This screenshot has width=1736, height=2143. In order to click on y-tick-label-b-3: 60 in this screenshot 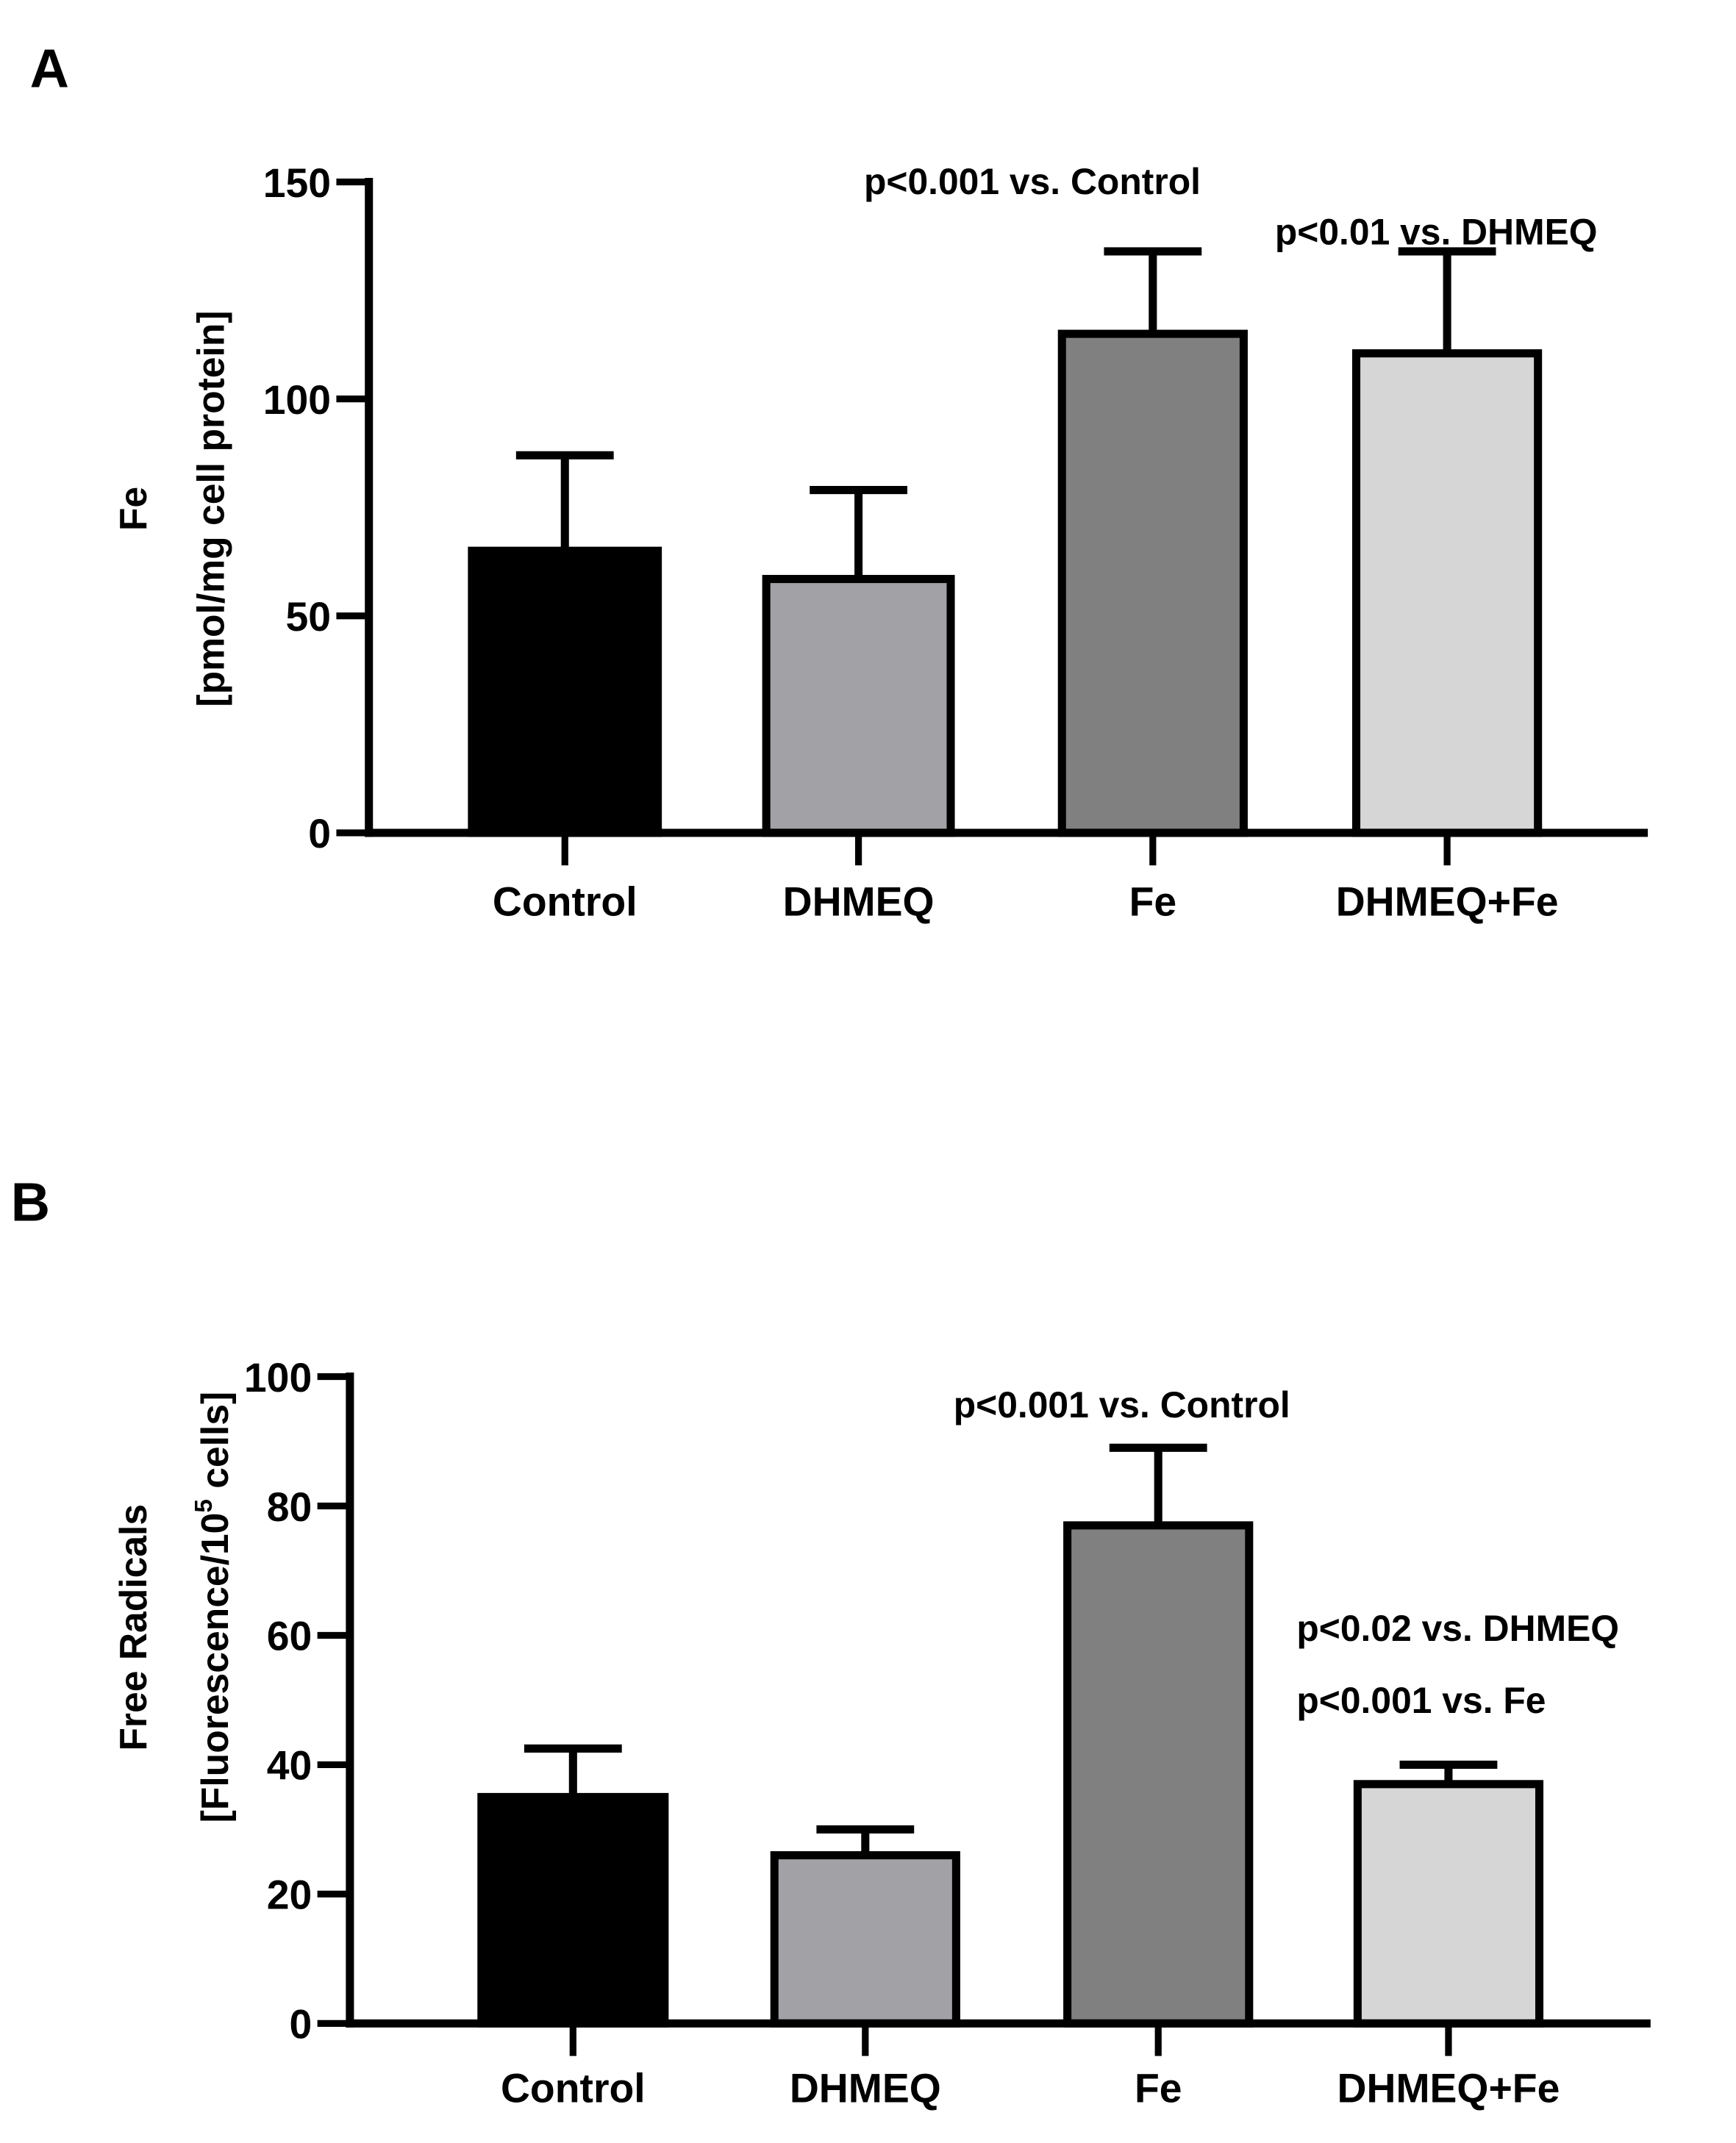, I will do `click(290, 1636)`.